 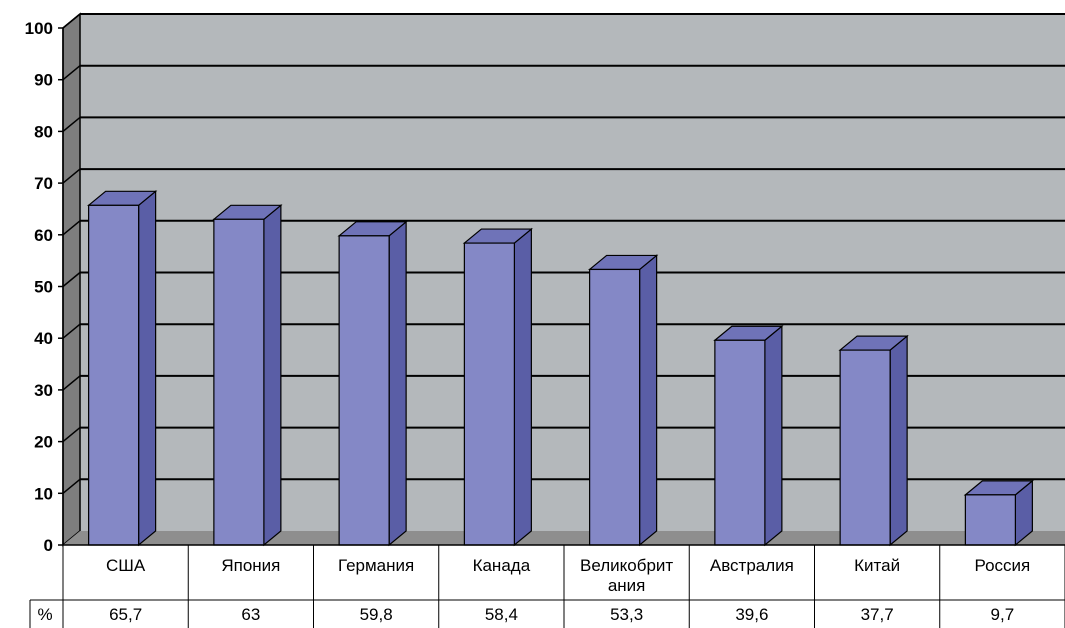 What do you see at coordinates (1003, 614) in the screenshot?
I see `value-label: 9,7` at bounding box center [1003, 614].